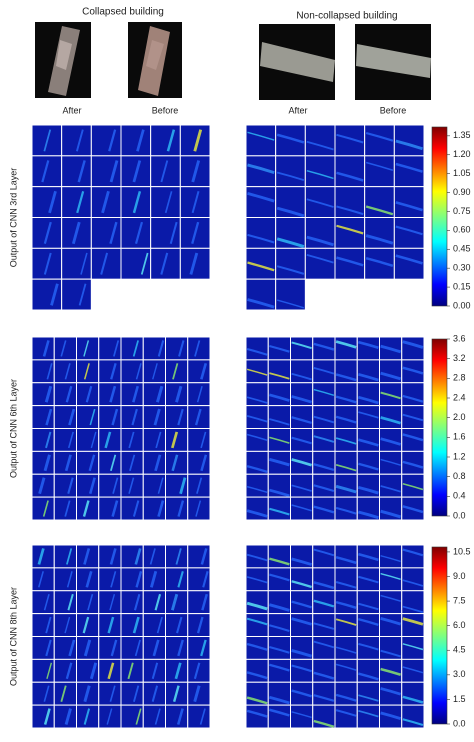  I want to click on feature-map-grid, so click(335, 428).